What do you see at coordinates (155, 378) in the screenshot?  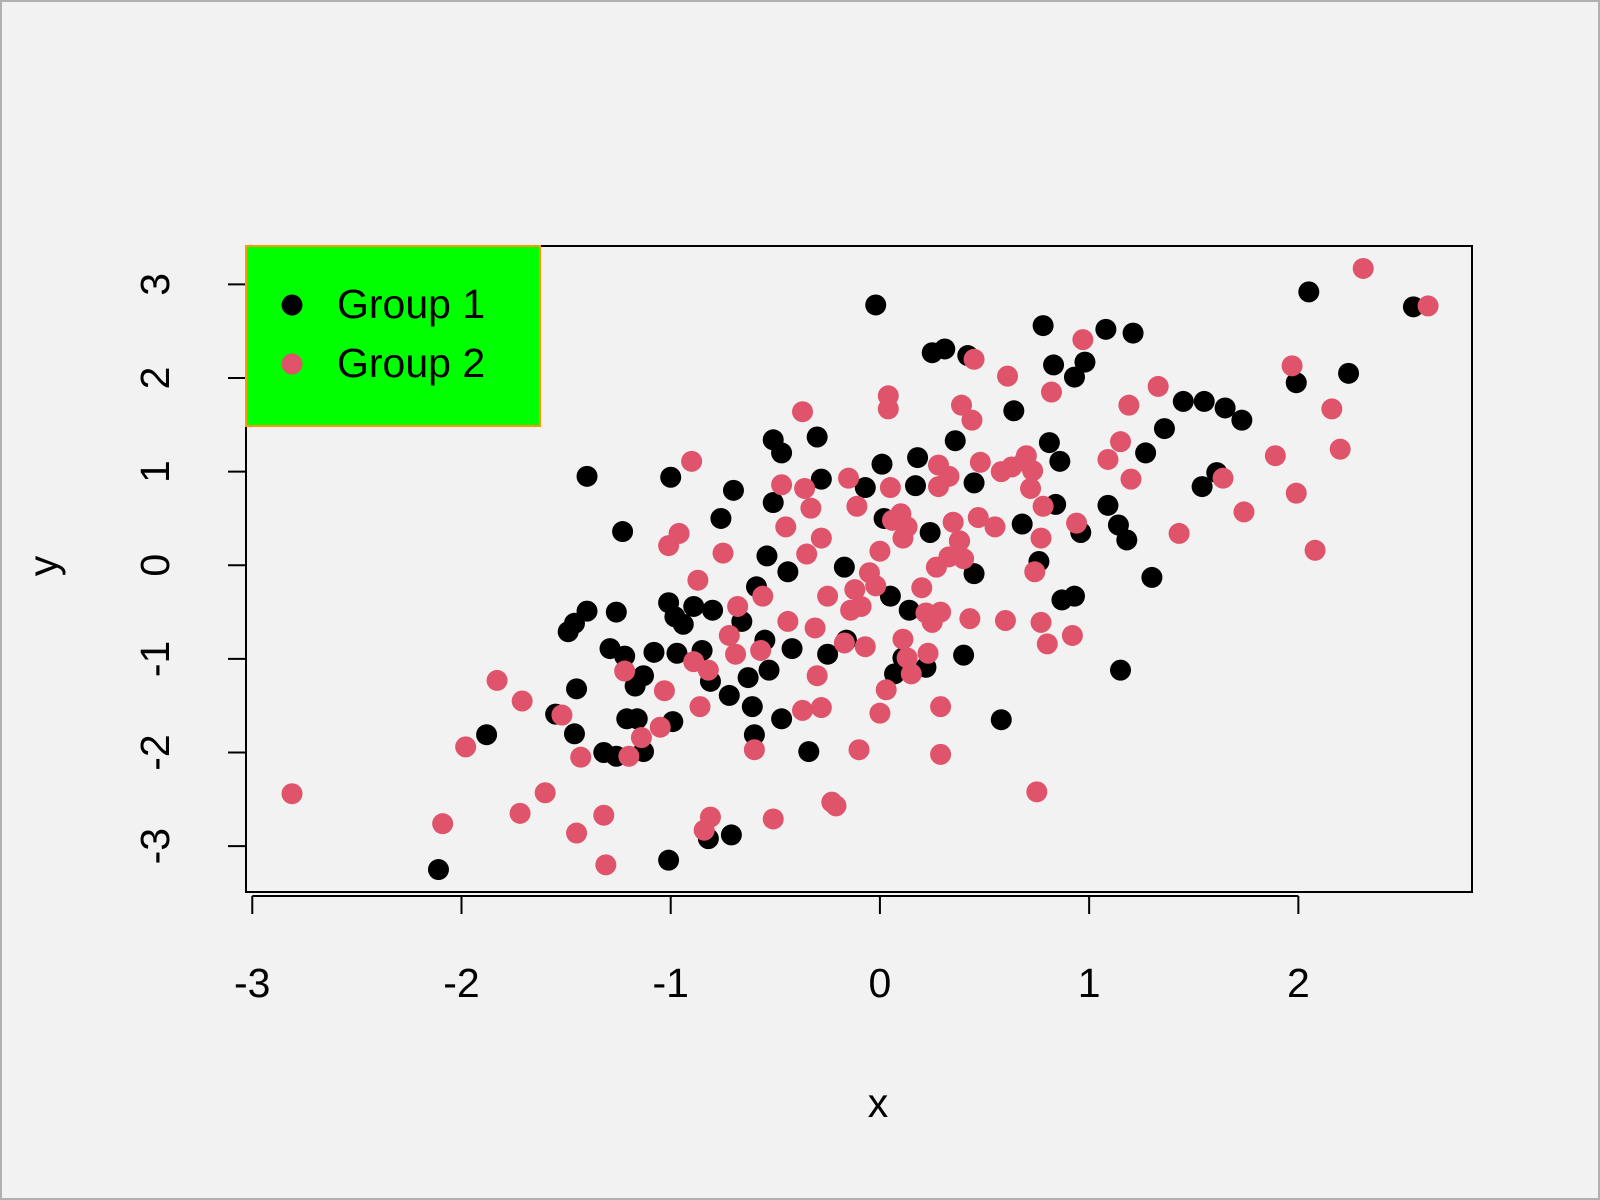 I see `y-tick-label: 2` at bounding box center [155, 378].